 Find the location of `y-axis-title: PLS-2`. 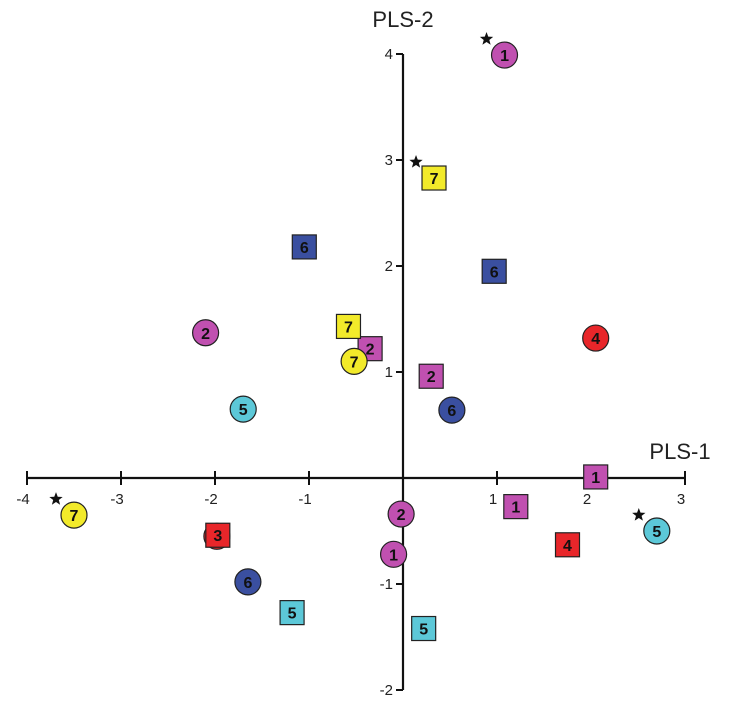

y-axis-title: PLS-2 is located at coordinates (402, 19).